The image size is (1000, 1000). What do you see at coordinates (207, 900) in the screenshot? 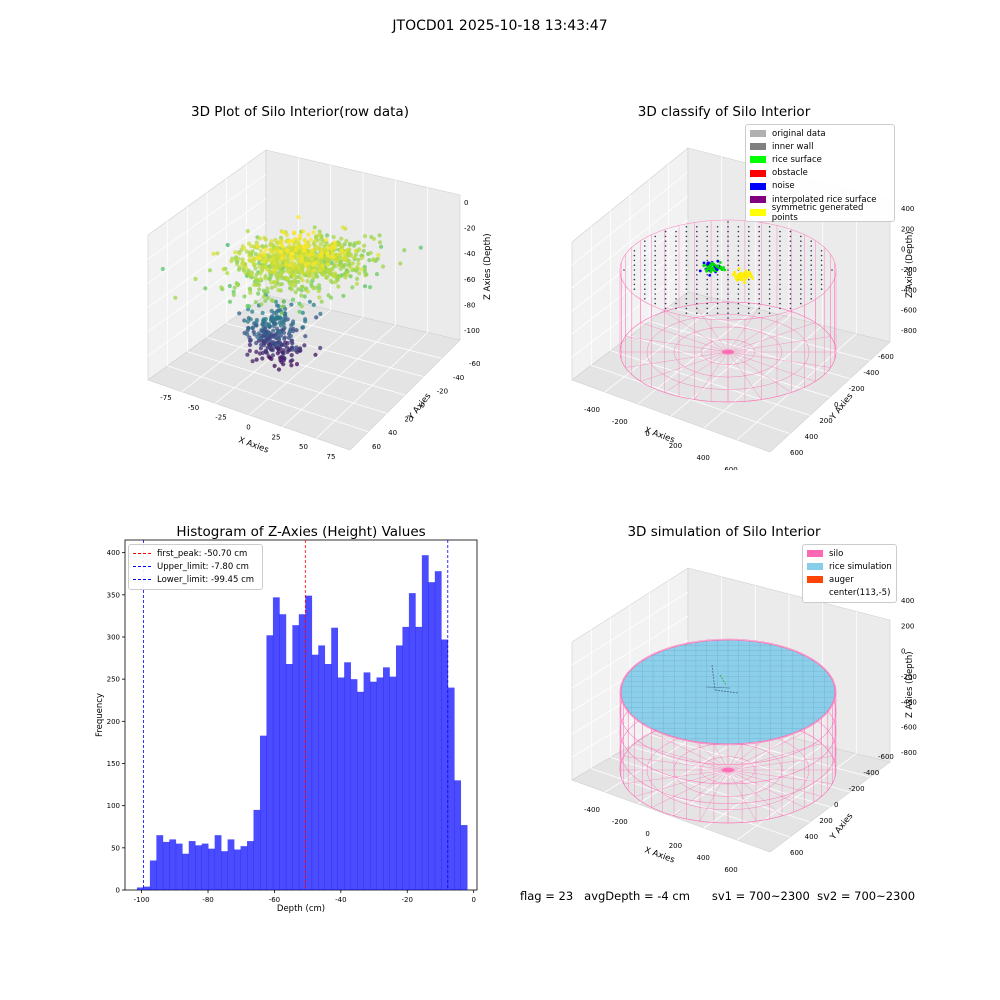
I see `p3-x-tick-label: -80` at bounding box center [207, 900].